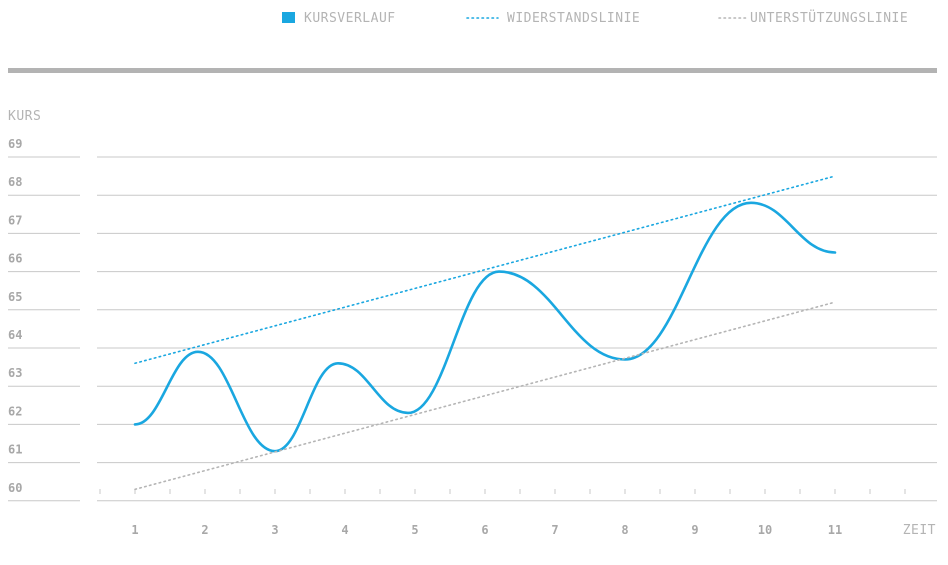  I want to click on y-tick-label: 60, so click(15, 488).